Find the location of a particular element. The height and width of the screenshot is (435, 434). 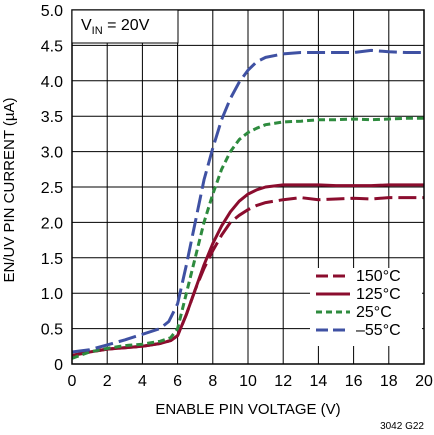

y-tick-label: 1.5 is located at coordinates (52, 259).